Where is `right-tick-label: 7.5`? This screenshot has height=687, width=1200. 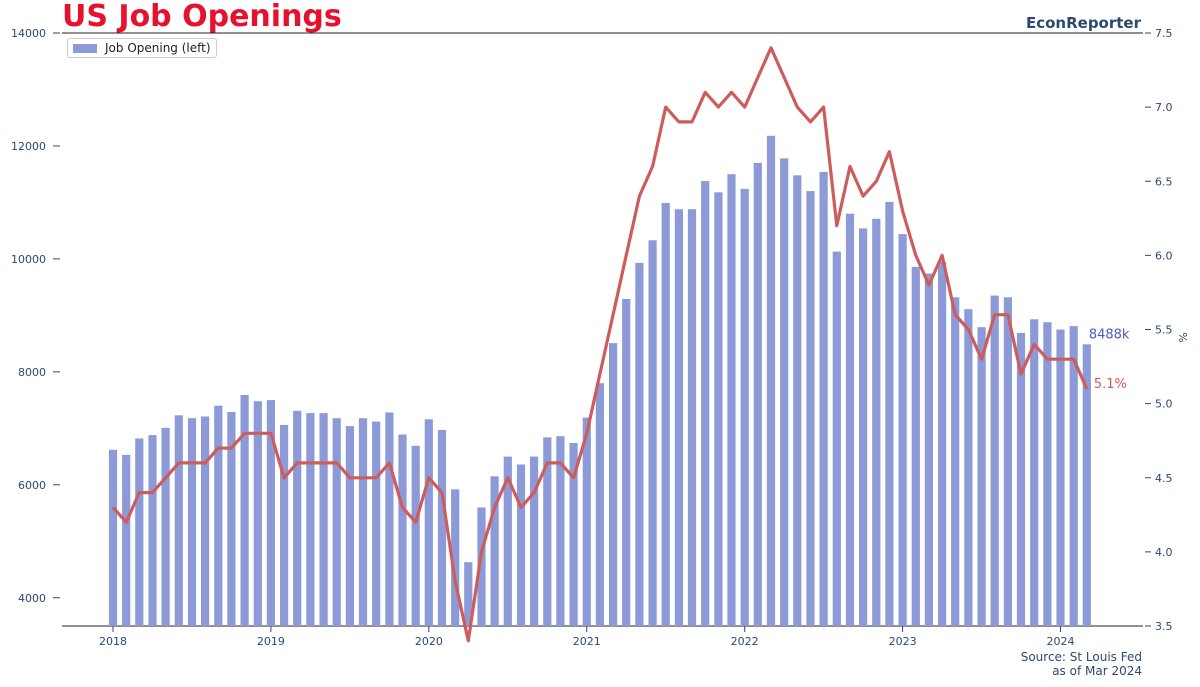
right-tick-label: 7.5 is located at coordinates (1164, 33).